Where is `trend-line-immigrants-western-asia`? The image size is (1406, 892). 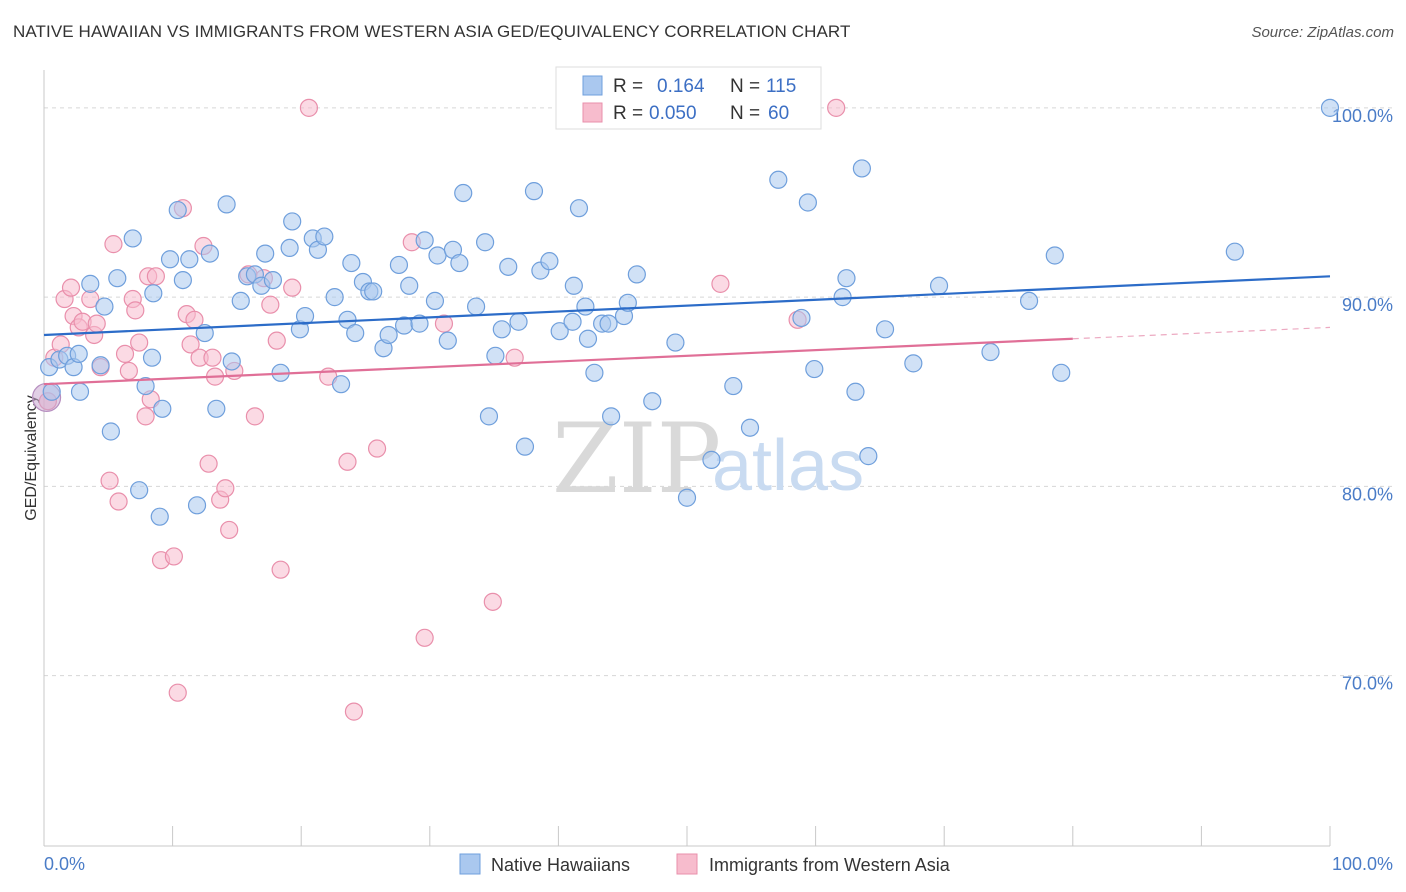
trend-line-immigrants-western-asia is located at coordinates (558, 361).